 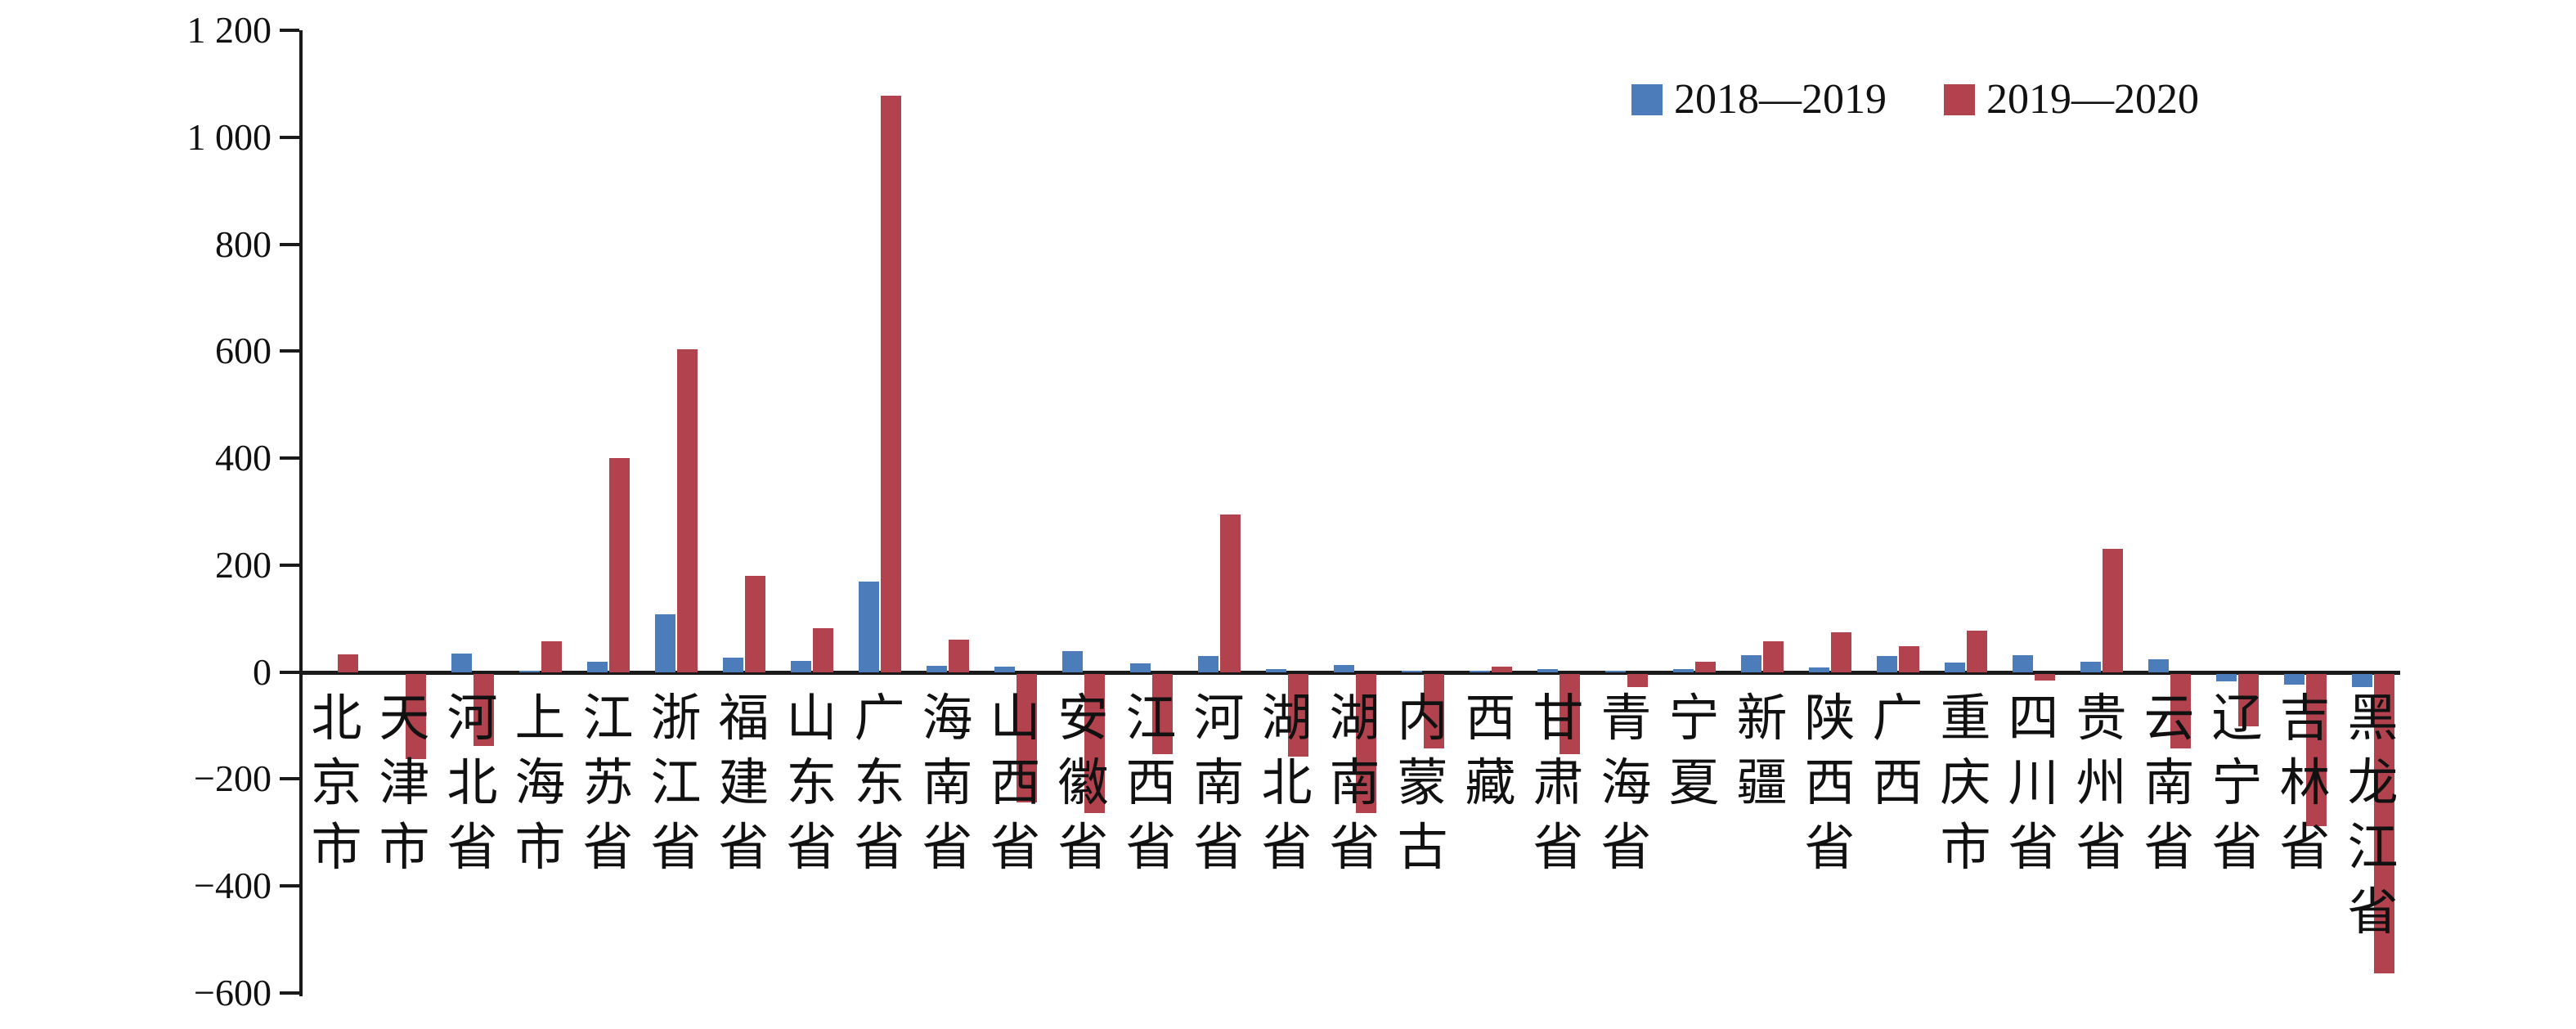 I want to click on bar-2019—2020-辽宁省, so click(x=2248, y=699).